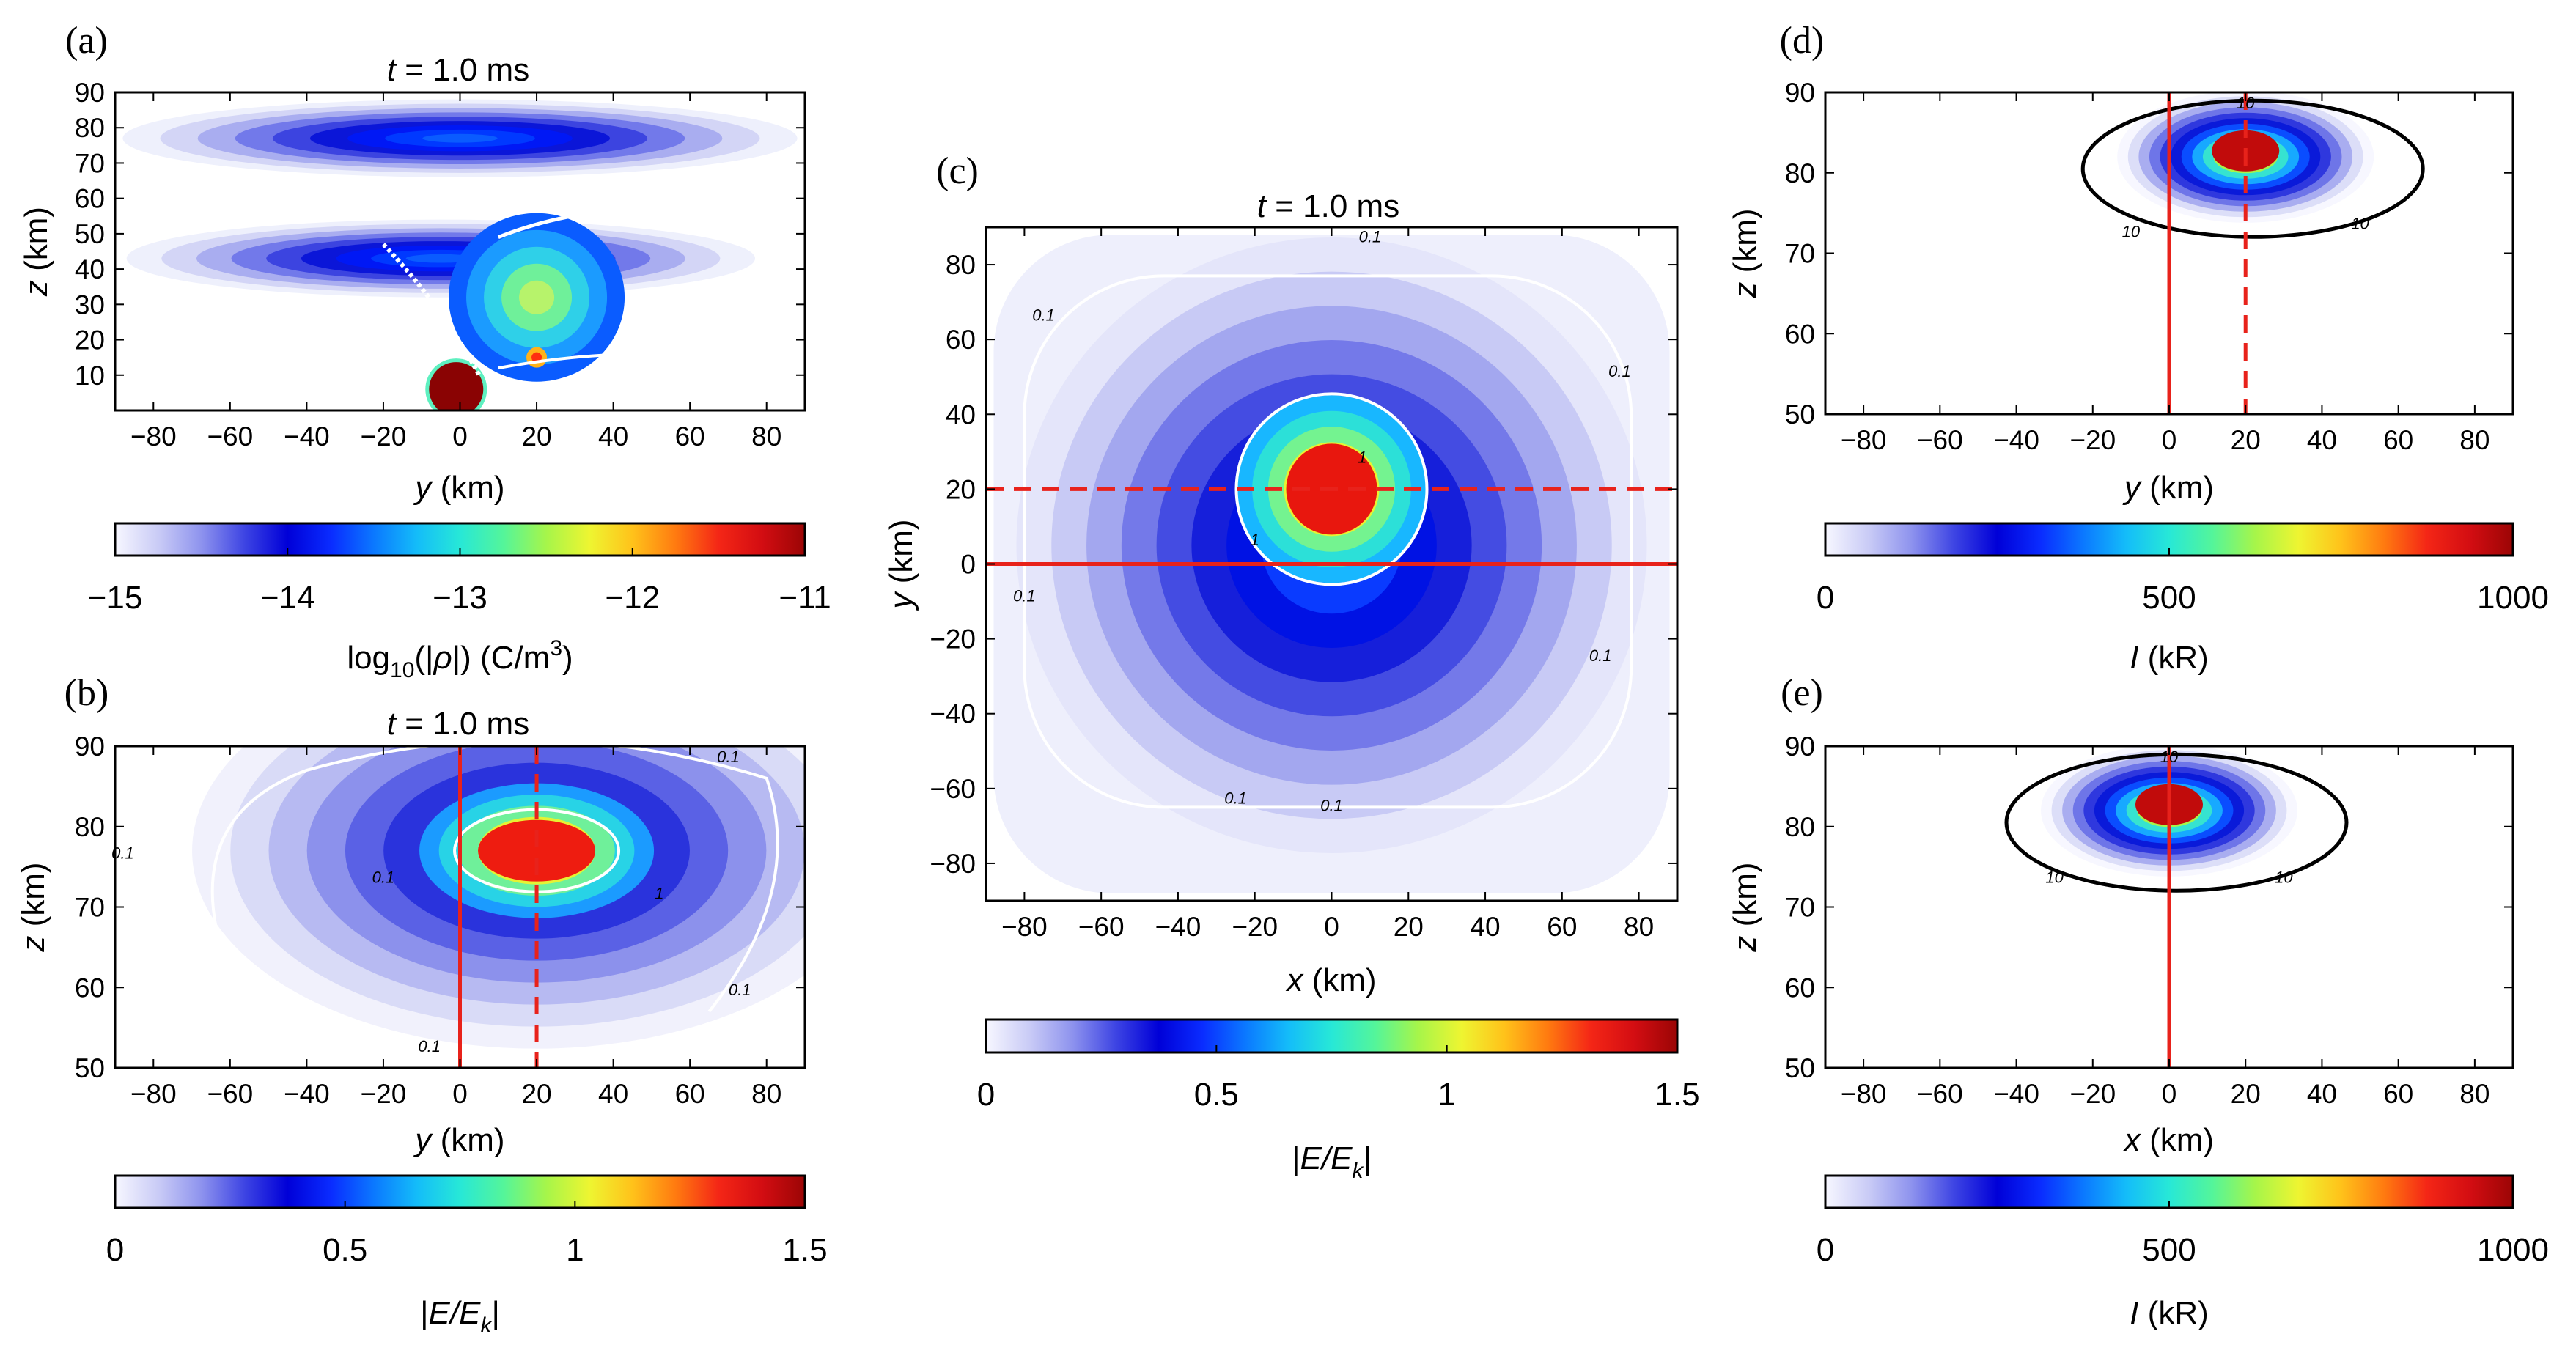  I want to click on colorbar-tick-label: 0.5, so click(345, 1250).